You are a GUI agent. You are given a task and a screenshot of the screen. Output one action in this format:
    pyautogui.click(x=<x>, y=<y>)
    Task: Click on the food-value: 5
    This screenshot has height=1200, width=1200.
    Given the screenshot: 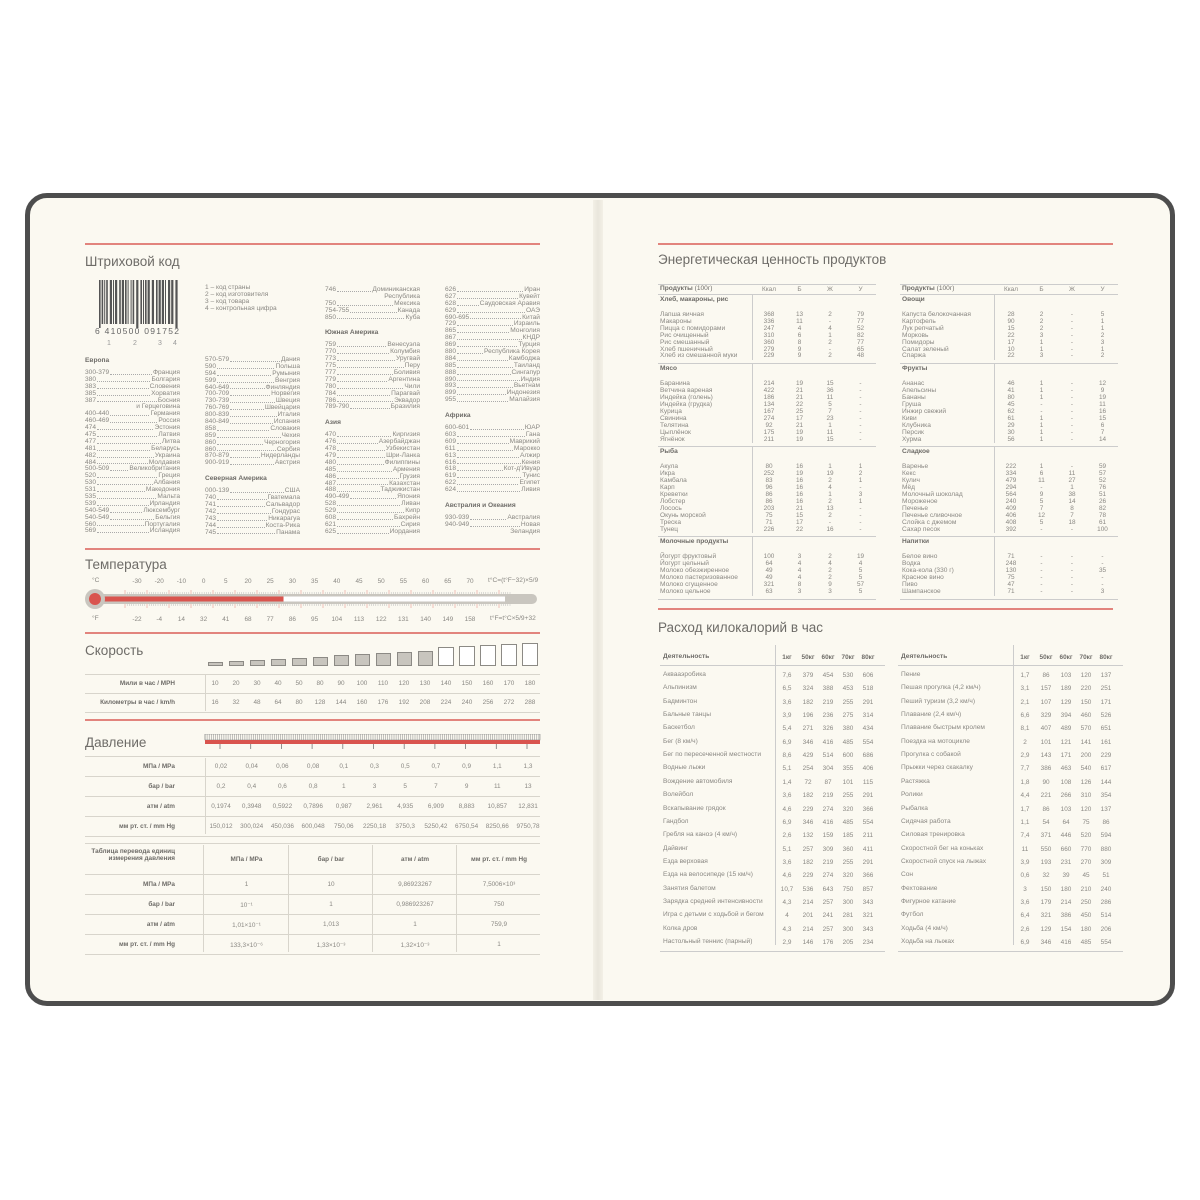 What is the action you would take?
    pyautogui.click(x=860, y=571)
    